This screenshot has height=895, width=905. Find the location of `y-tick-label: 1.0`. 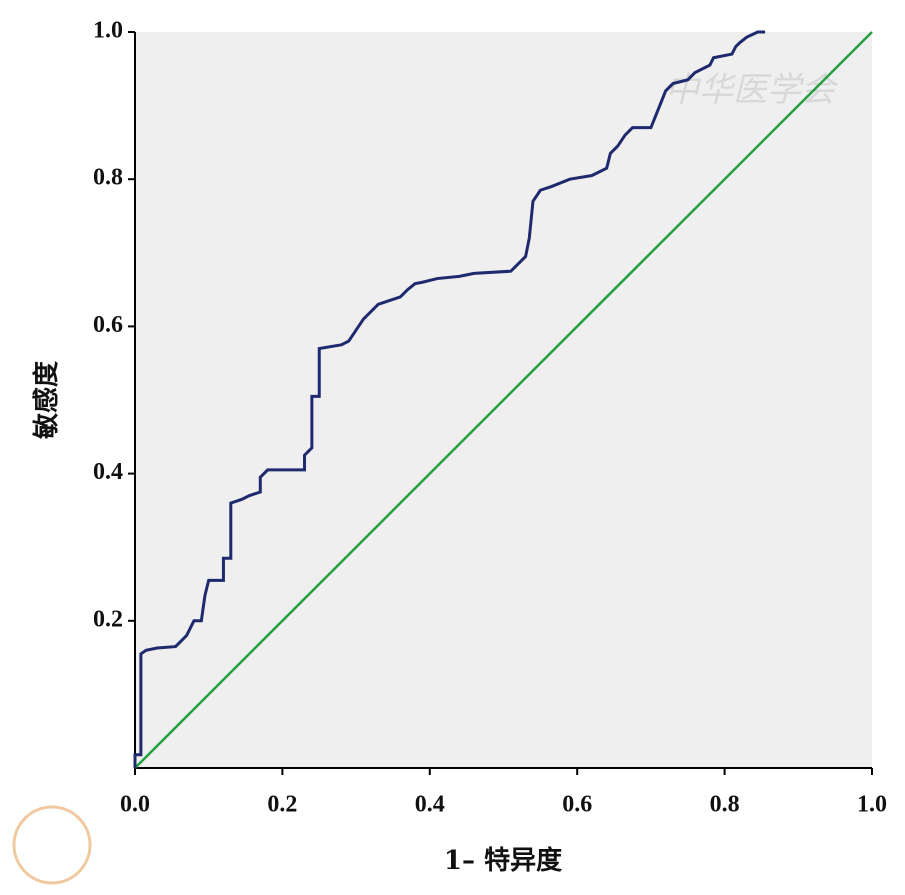

y-tick-label: 1.0 is located at coordinates (108, 31).